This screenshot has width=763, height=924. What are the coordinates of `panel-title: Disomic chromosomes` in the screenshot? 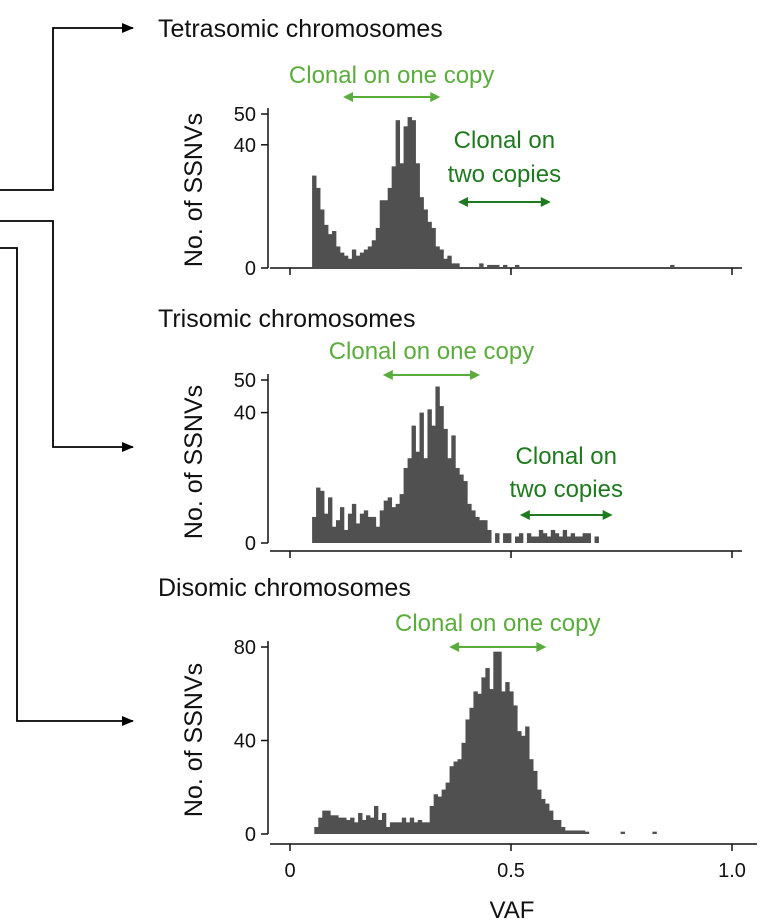 It's located at (284, 588).